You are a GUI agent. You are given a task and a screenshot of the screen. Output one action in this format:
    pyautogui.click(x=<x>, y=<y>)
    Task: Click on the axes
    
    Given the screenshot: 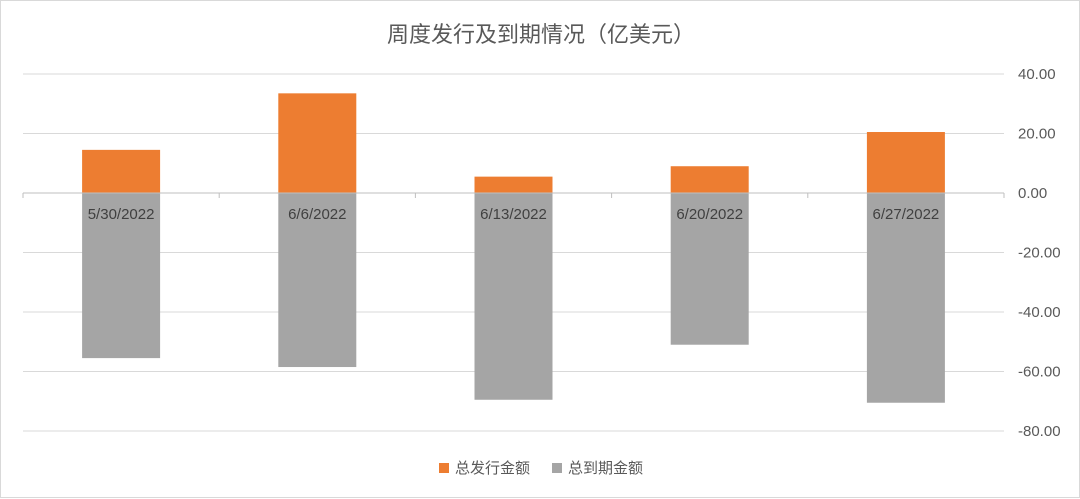 What is the action you would take?
    pyautogui.click(x=513, y=195)
    